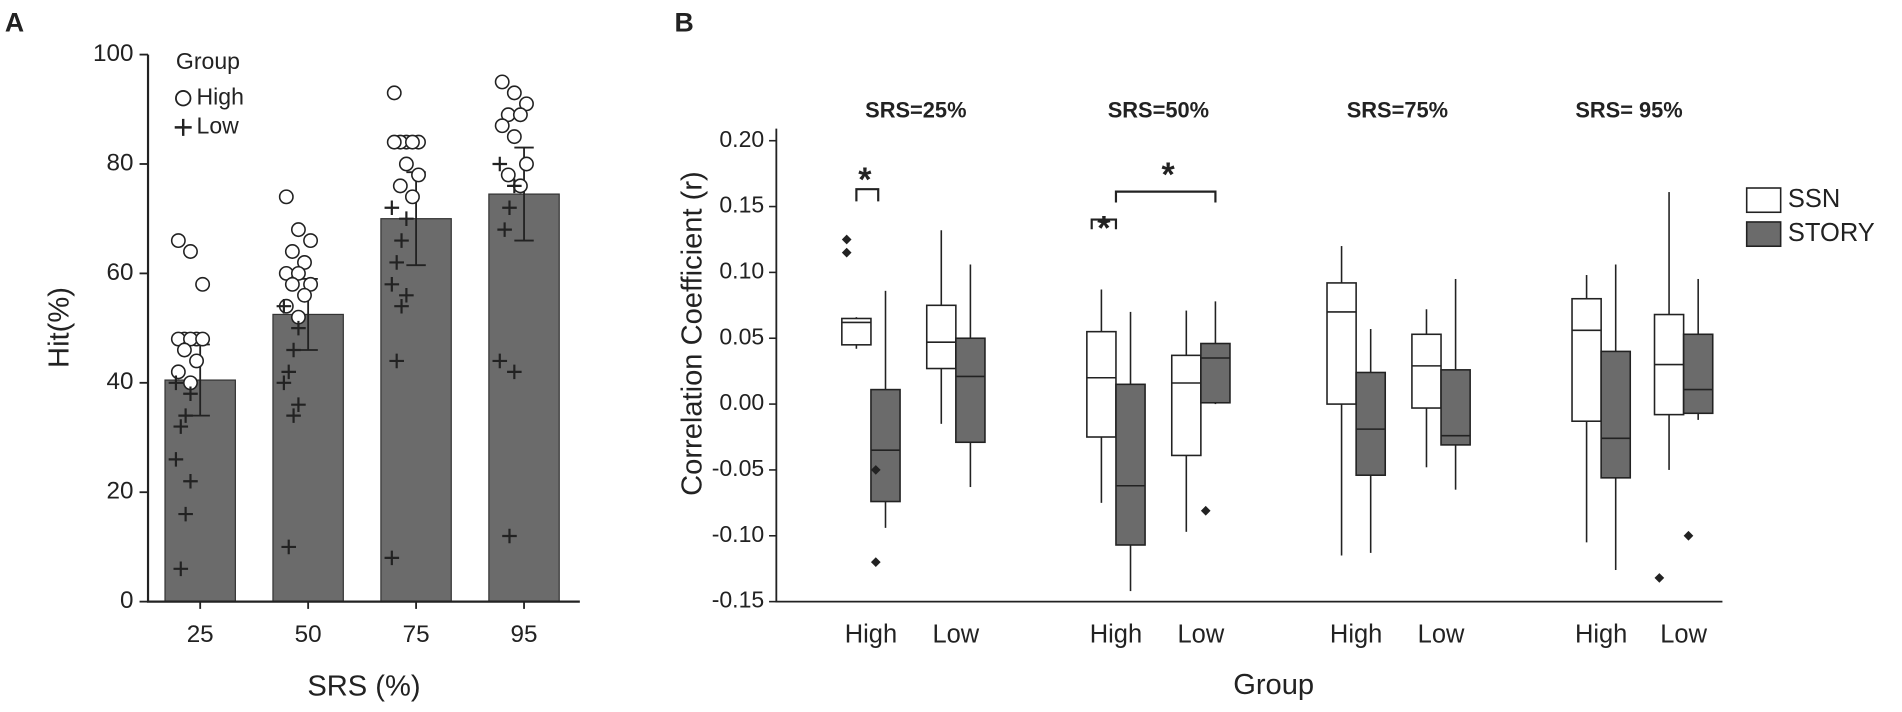 This screenshot has width=1902, height=712. Describe the element at coordinates (741, 205) in the screenshot. I see `y-tick-label: 0.15` at that location.